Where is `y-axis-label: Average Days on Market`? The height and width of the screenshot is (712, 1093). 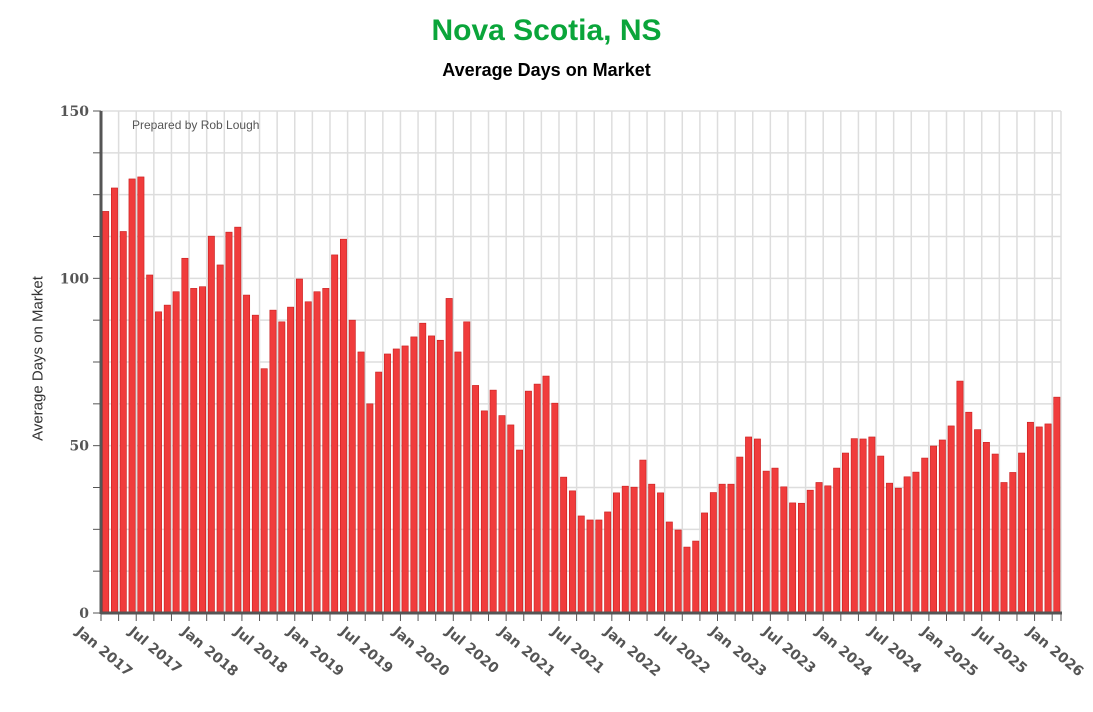 y-axis-label: Average Days on Market is located at coordinates (38, 358).